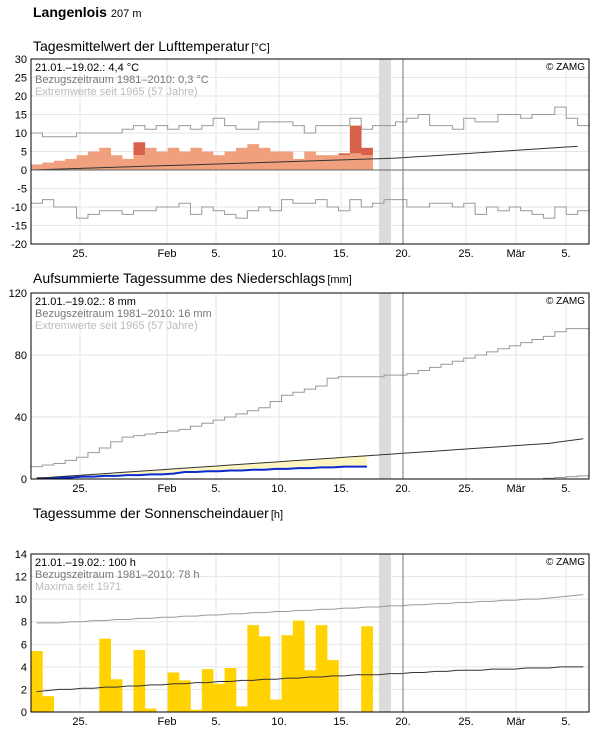 The width and height of the screenshot is (596, 729). I want to click on temperature-climate-line, so click(304, 158).